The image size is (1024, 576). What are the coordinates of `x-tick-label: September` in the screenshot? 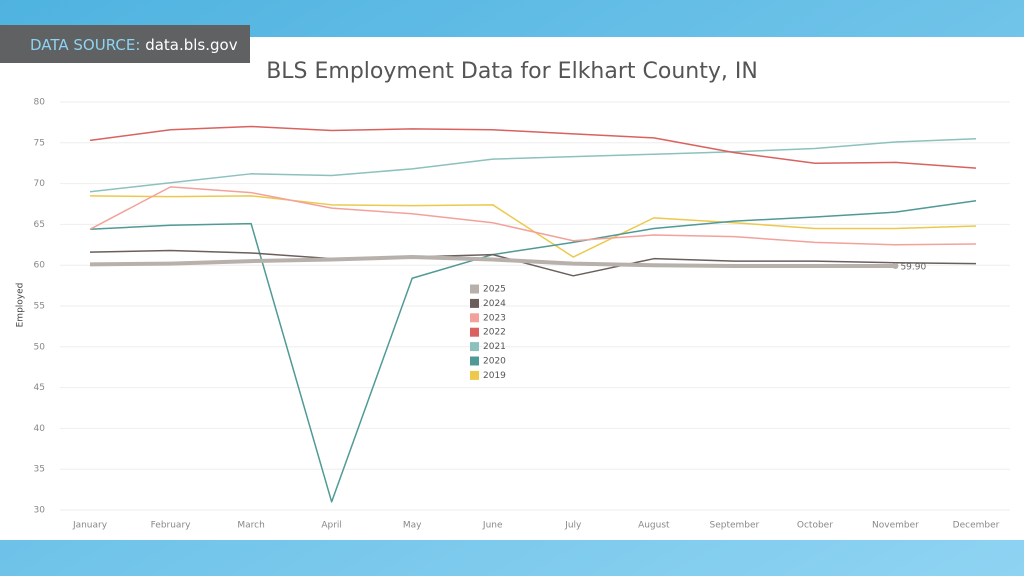 It's located at (734, 526).